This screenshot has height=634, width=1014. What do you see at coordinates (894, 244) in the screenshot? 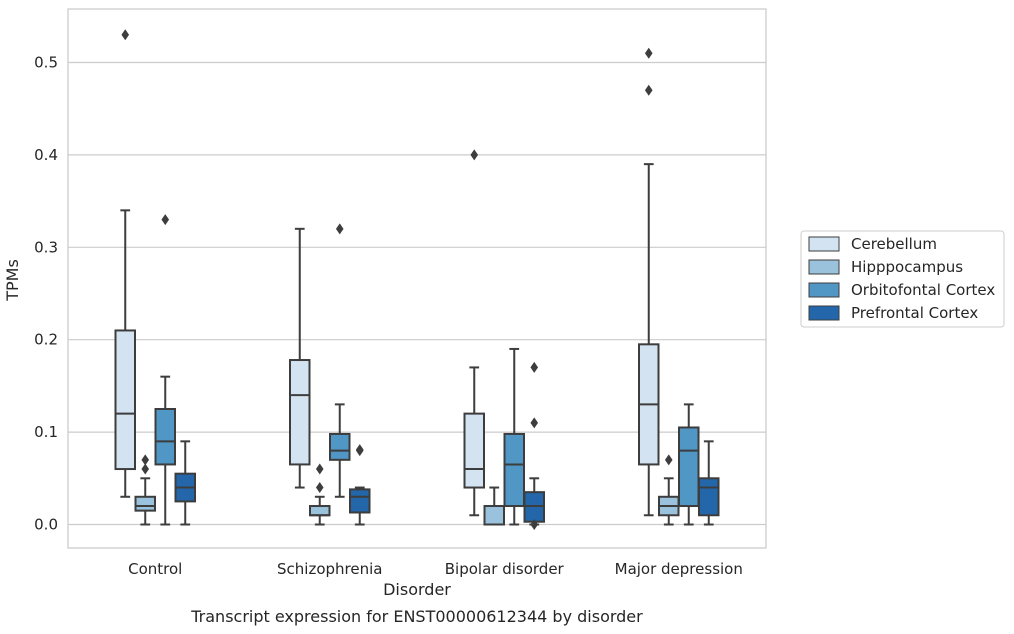
I see `legend-label: Cerebellum` at bounding box center [894, 244].